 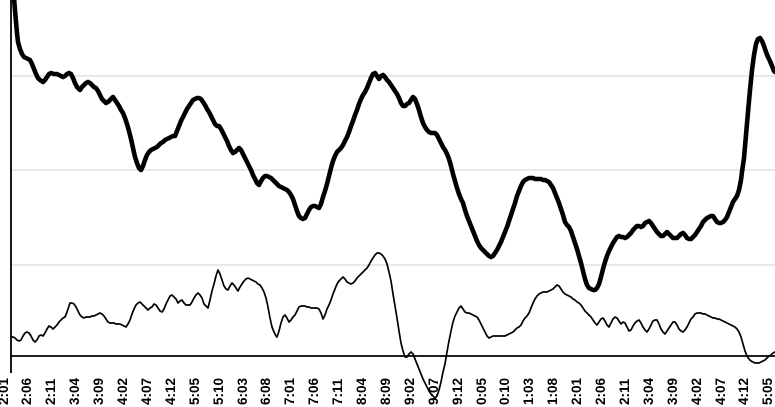 I want to click on x-axis-label: 5:10, so click(x=218, y=391).